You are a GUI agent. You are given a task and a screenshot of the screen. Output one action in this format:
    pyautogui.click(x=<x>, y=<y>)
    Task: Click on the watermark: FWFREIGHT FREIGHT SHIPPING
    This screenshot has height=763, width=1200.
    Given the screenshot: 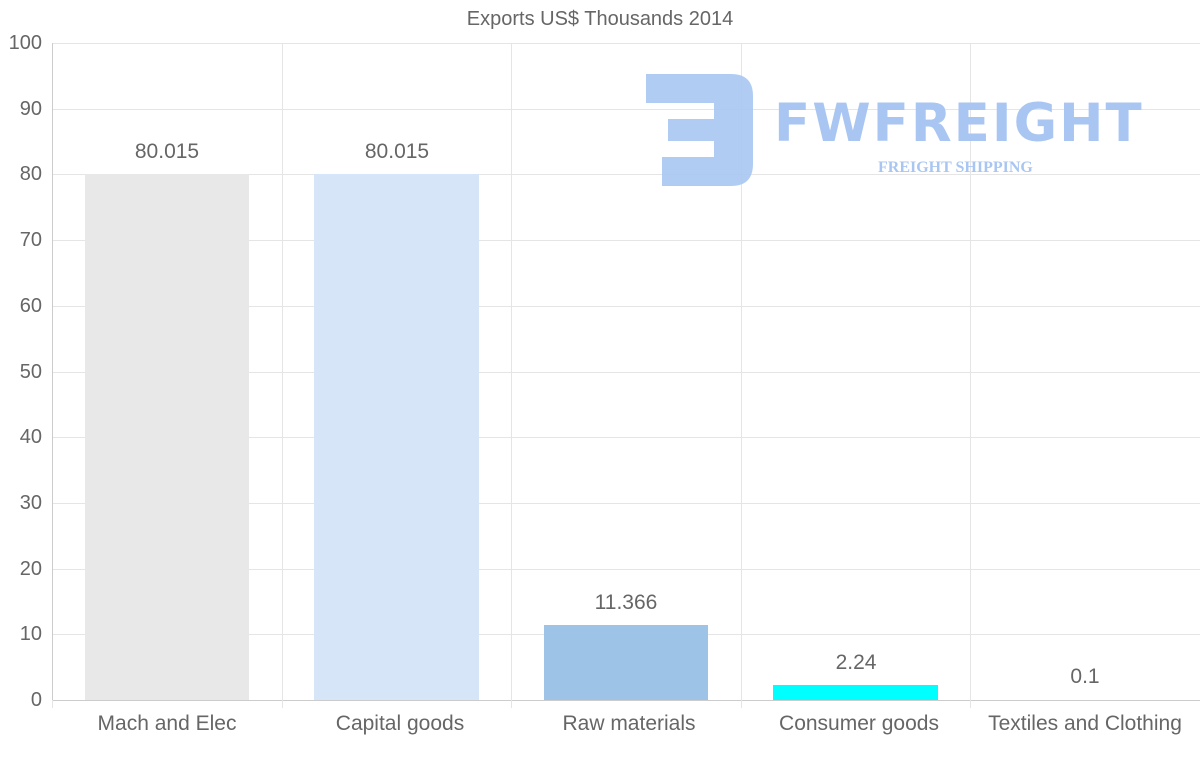 What is the action you would take?
    pyautogui.click(x=901, y=131)
    